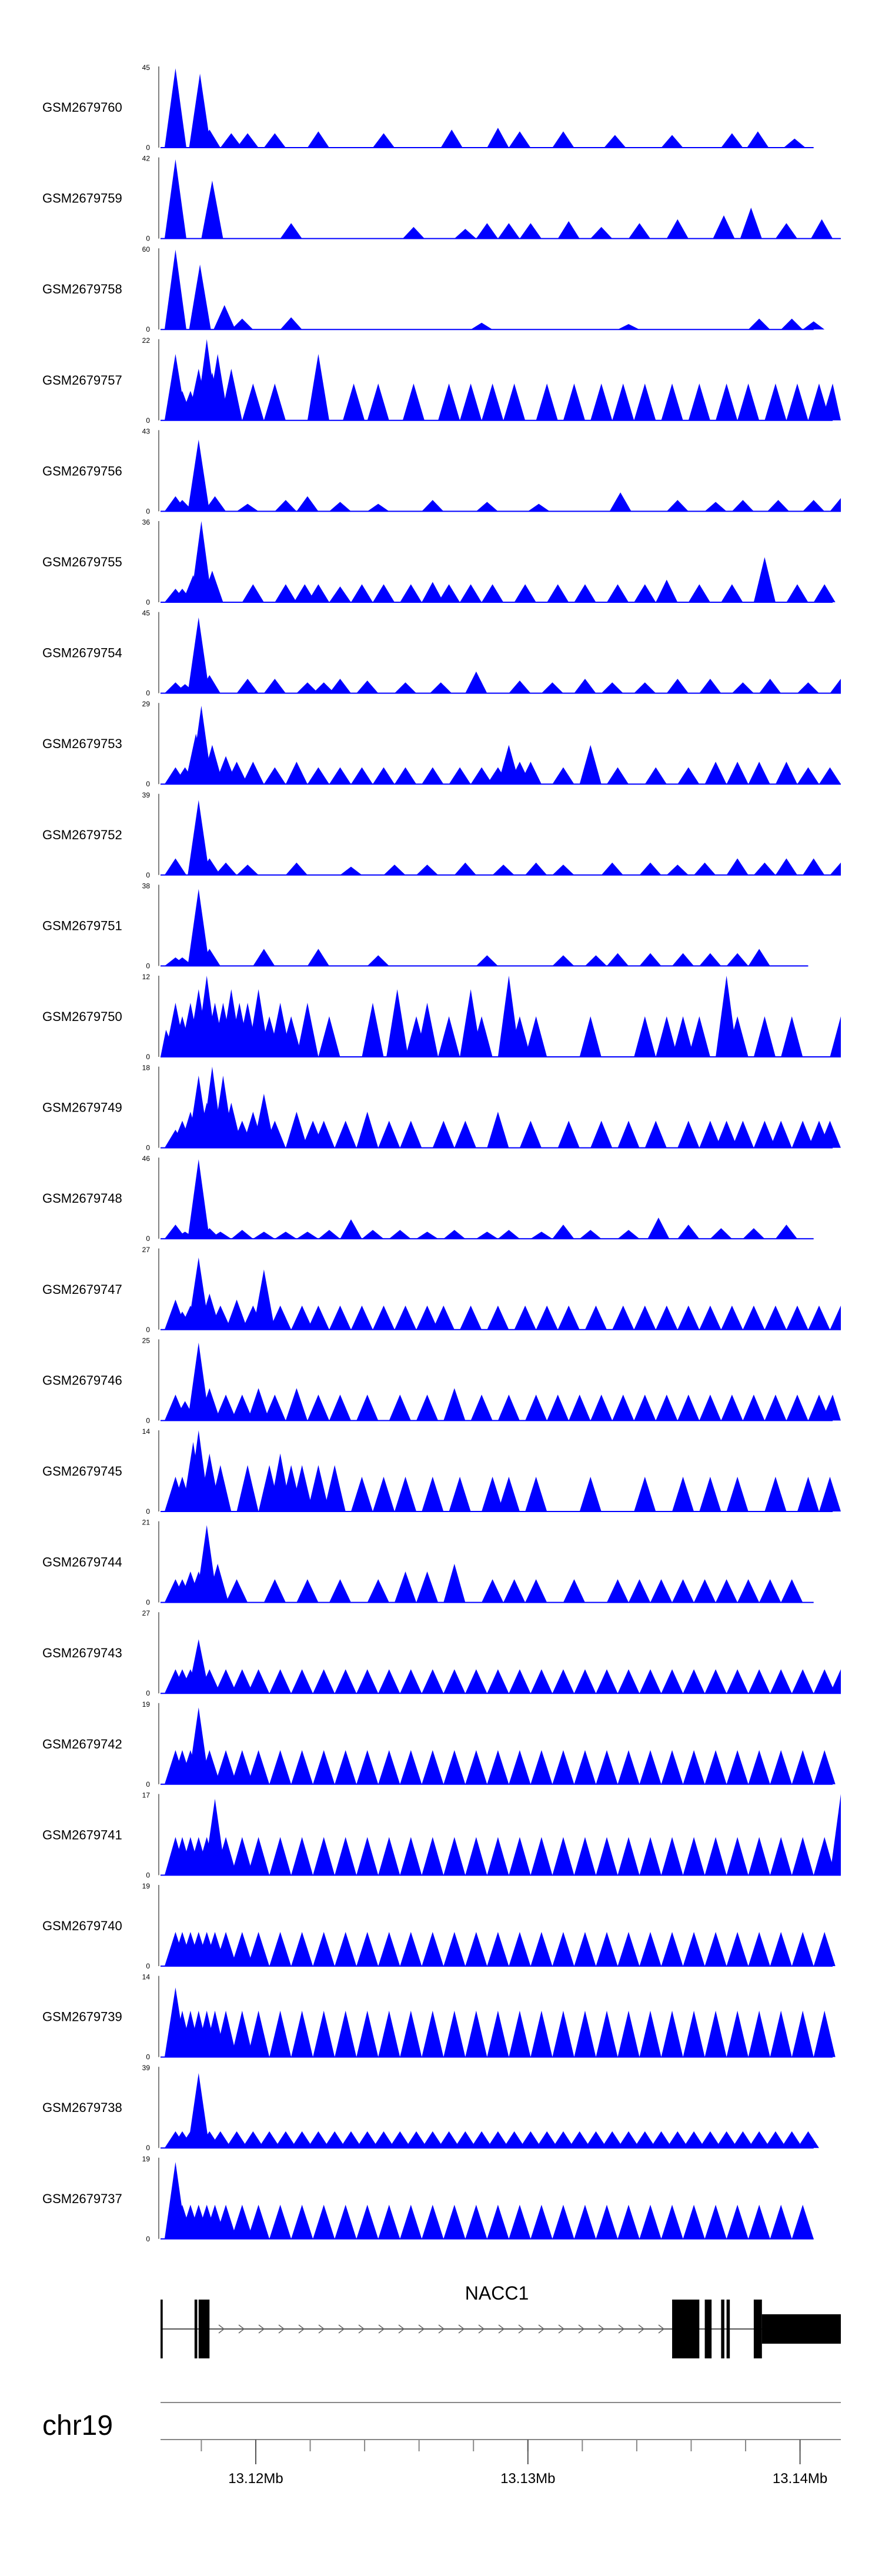 This screenshot has height=2576, width=882. I want to click on track-ymax-label: 12, so click(146, 977).